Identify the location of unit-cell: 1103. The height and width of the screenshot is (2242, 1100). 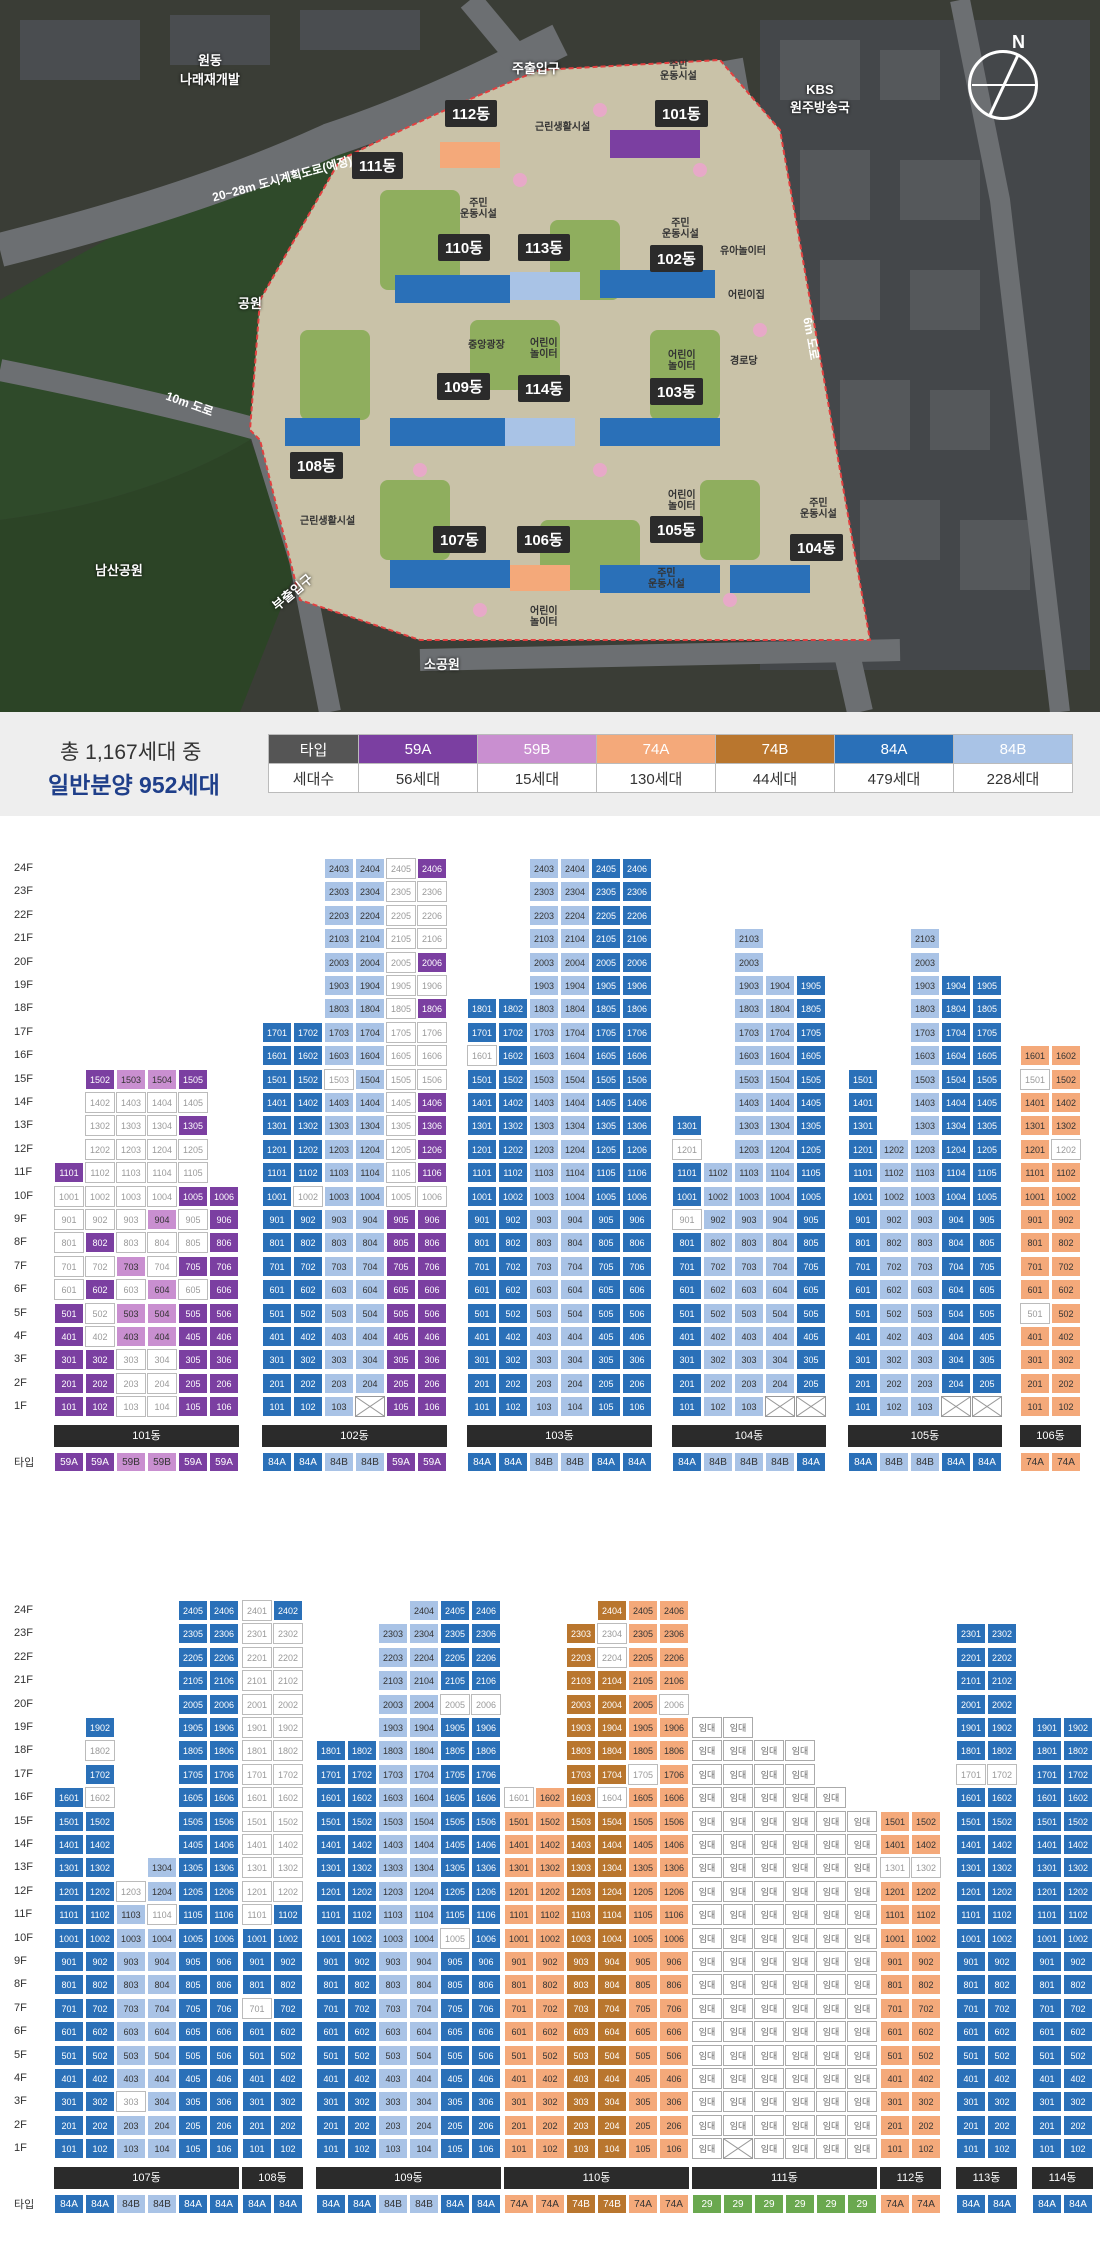
(131, 1915).